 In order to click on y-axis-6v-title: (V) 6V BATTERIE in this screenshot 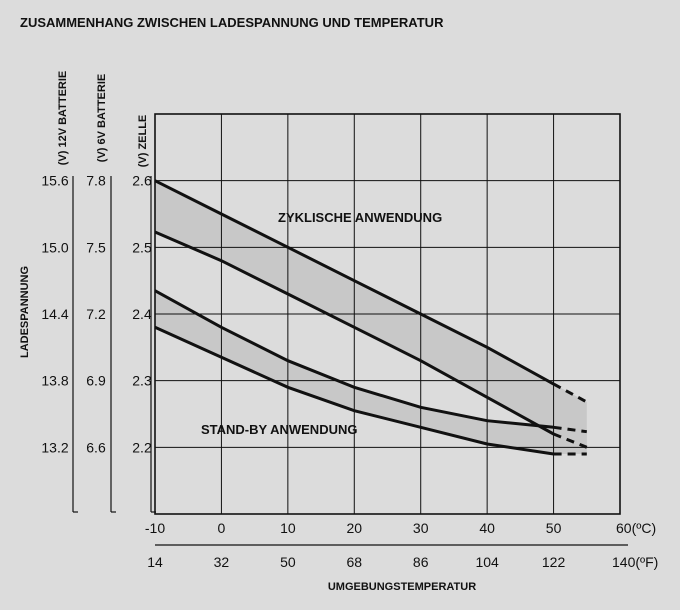, I will do `click(102, 118)`.